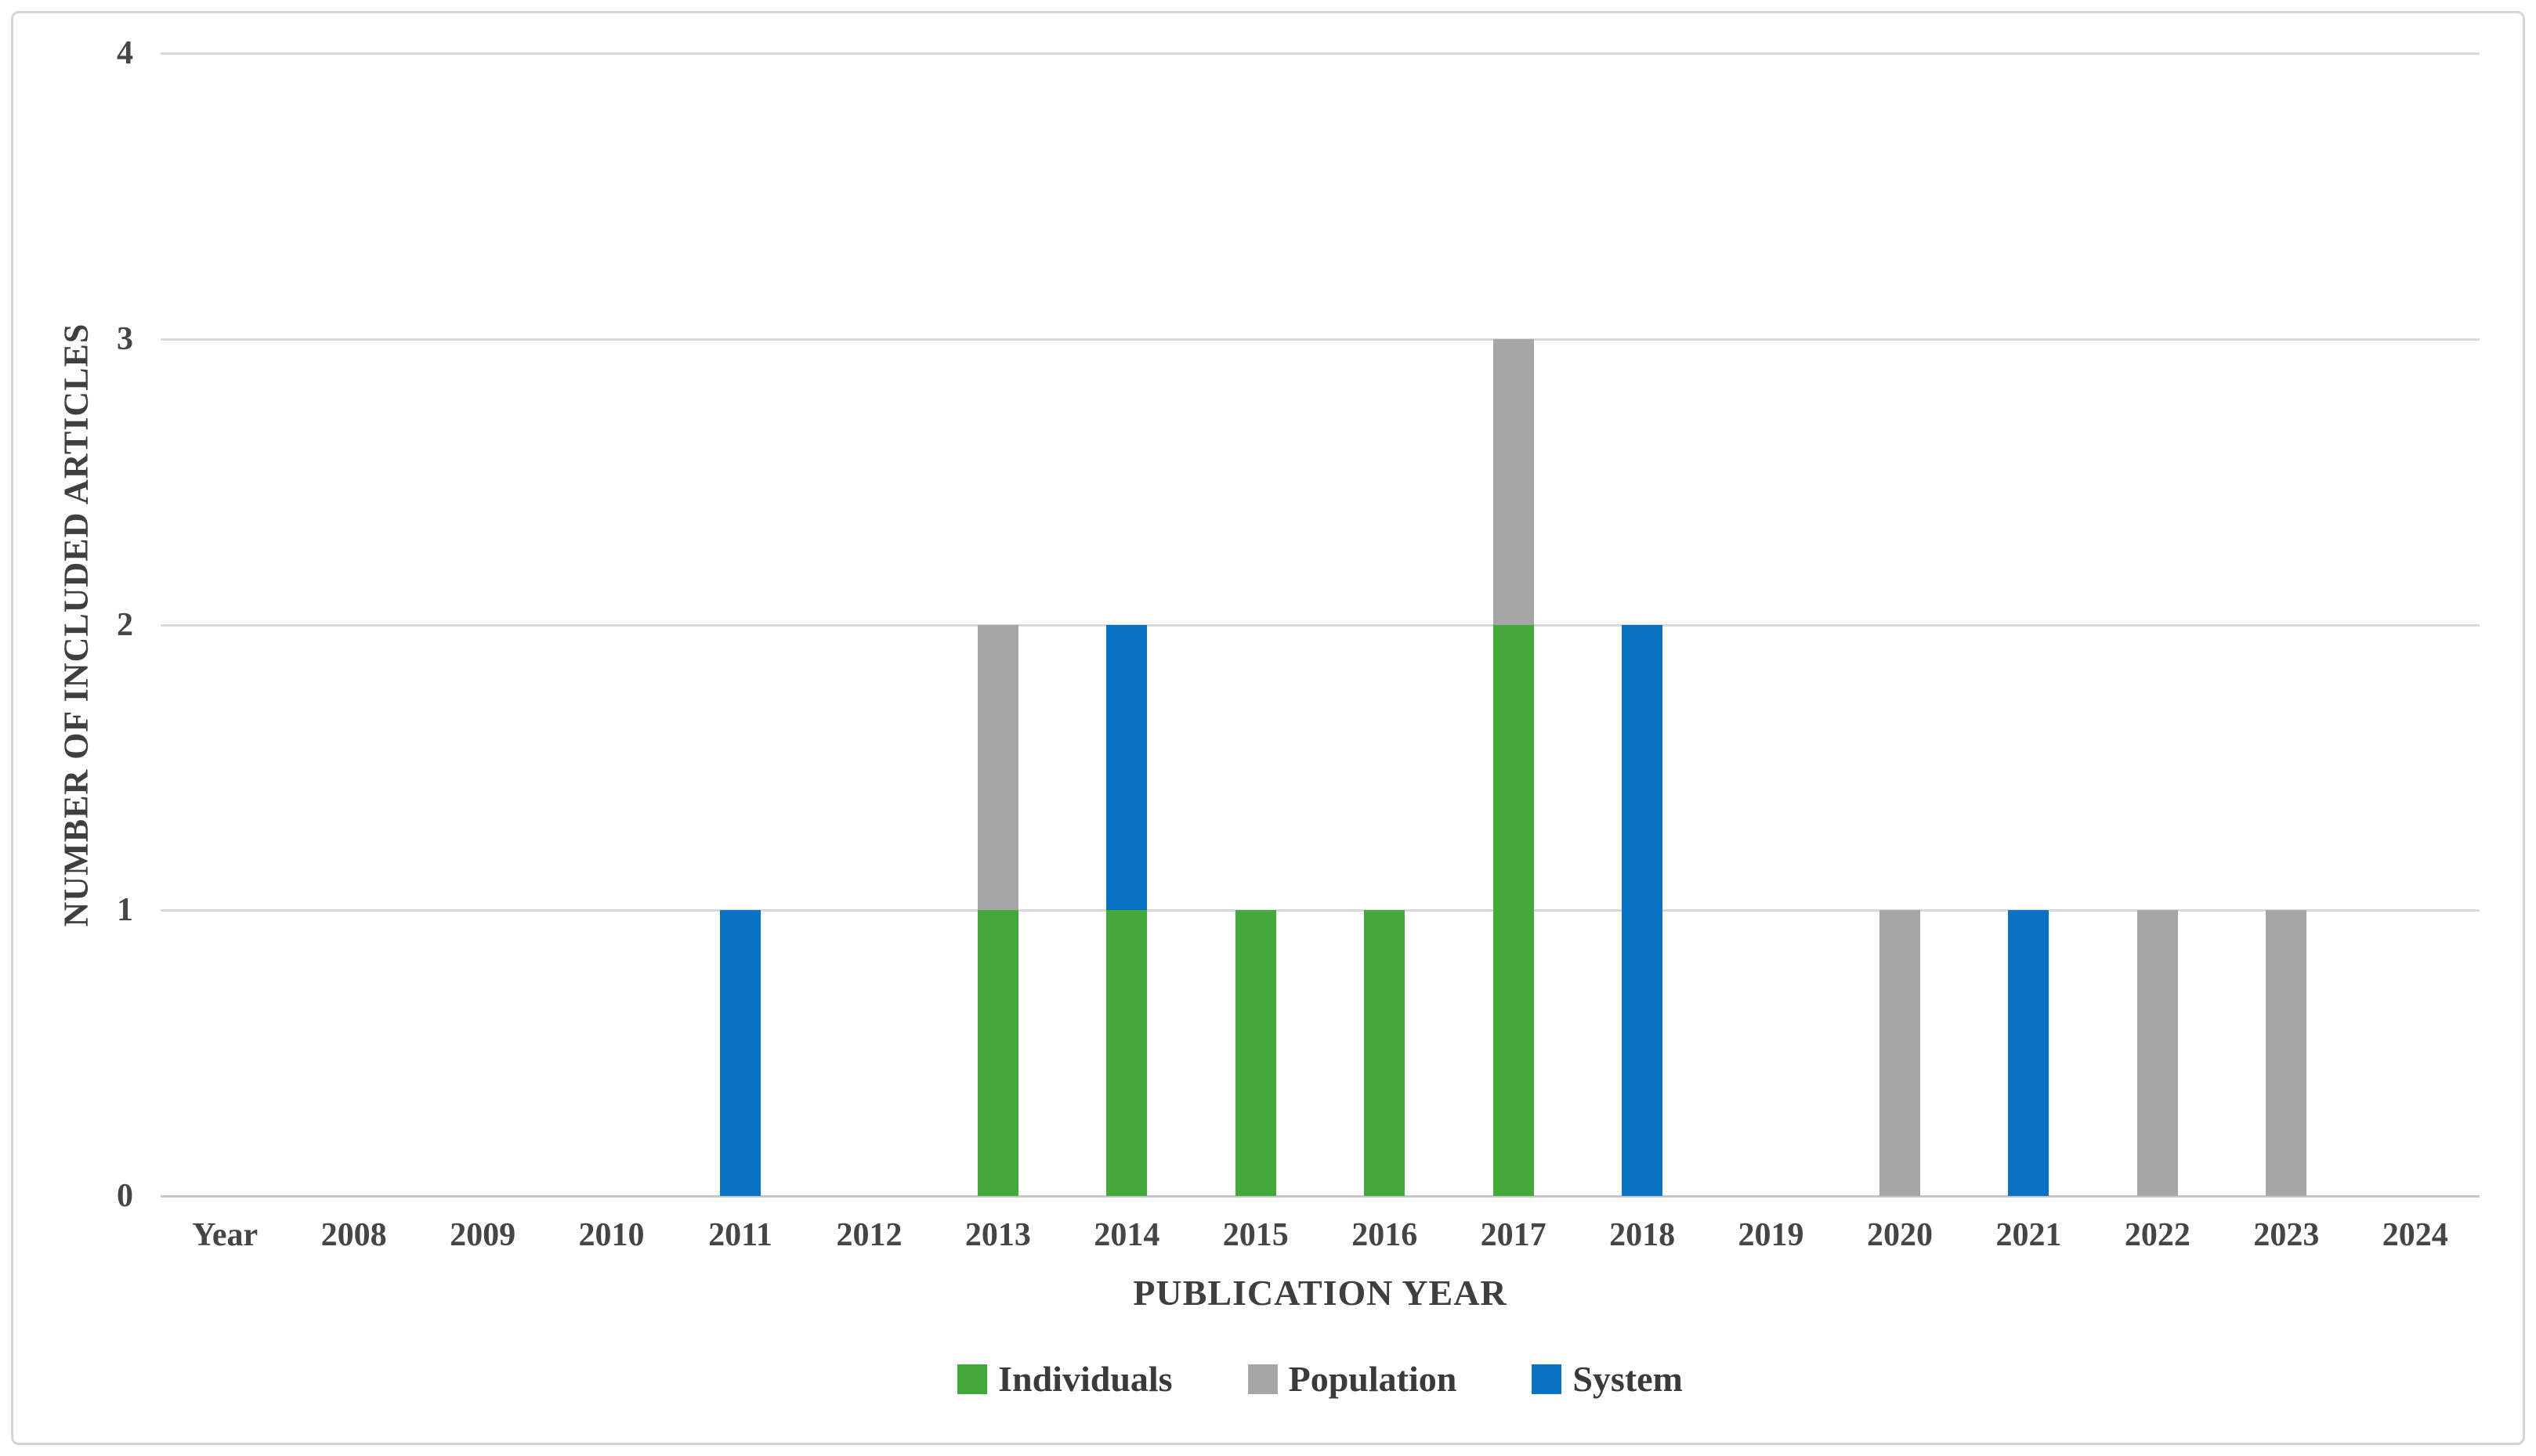 Image resolution: width=2536 pixels, height=1456 pixels. I want to click on x-tick-label-2011: 2011, so click(740, 1235).